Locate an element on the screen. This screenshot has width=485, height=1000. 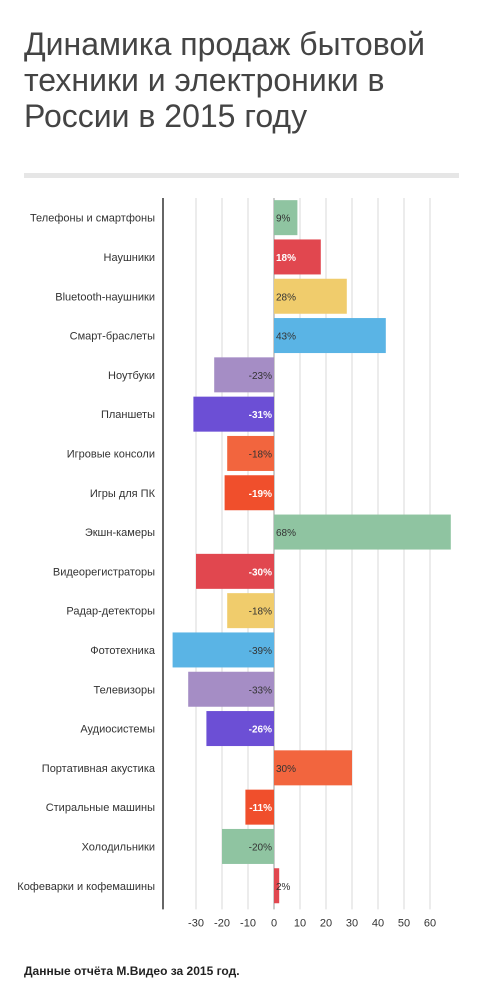
category-label: Кофеварки и кофемашины is located at coordinates (86, 887).